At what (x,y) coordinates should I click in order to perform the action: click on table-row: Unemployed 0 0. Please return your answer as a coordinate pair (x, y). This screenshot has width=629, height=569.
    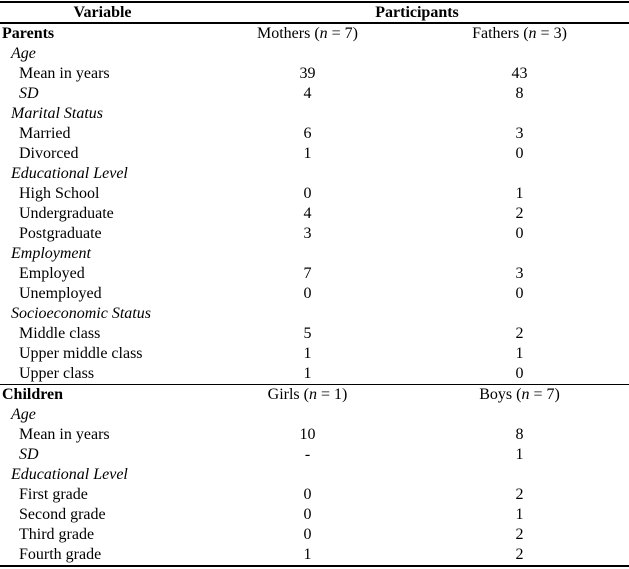
    Looking at the image, I should click on (314, 294).